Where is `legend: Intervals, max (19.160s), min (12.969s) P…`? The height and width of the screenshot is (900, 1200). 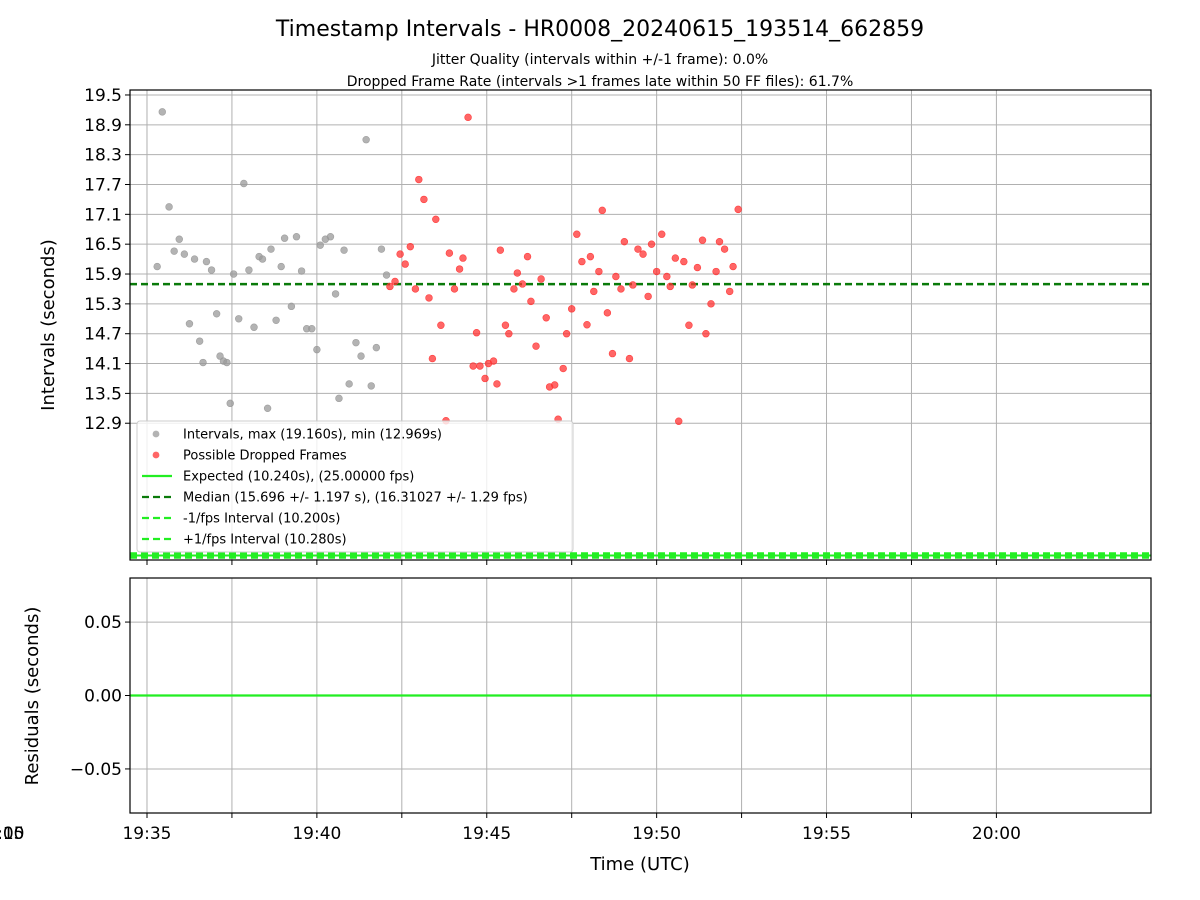
legend: Intervals, max (19.160s), min (12.969s) P… is located at coordinates (355, 486).